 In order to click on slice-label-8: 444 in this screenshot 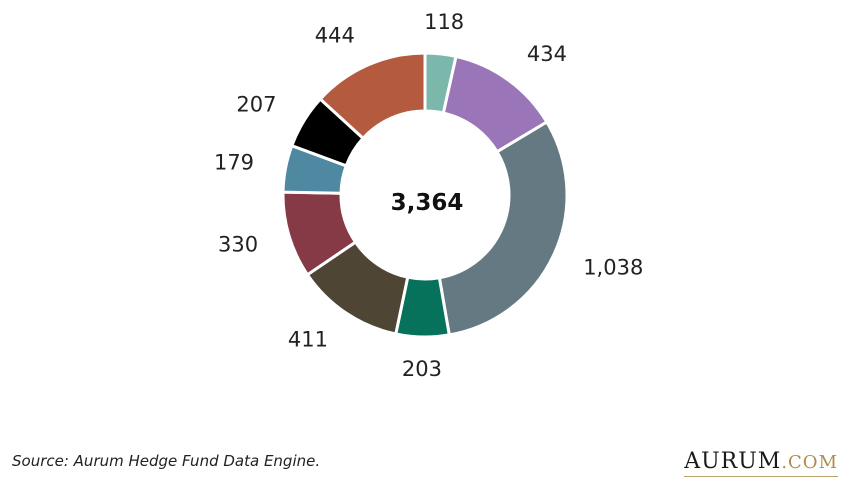, I will do `click(335, 36)`.